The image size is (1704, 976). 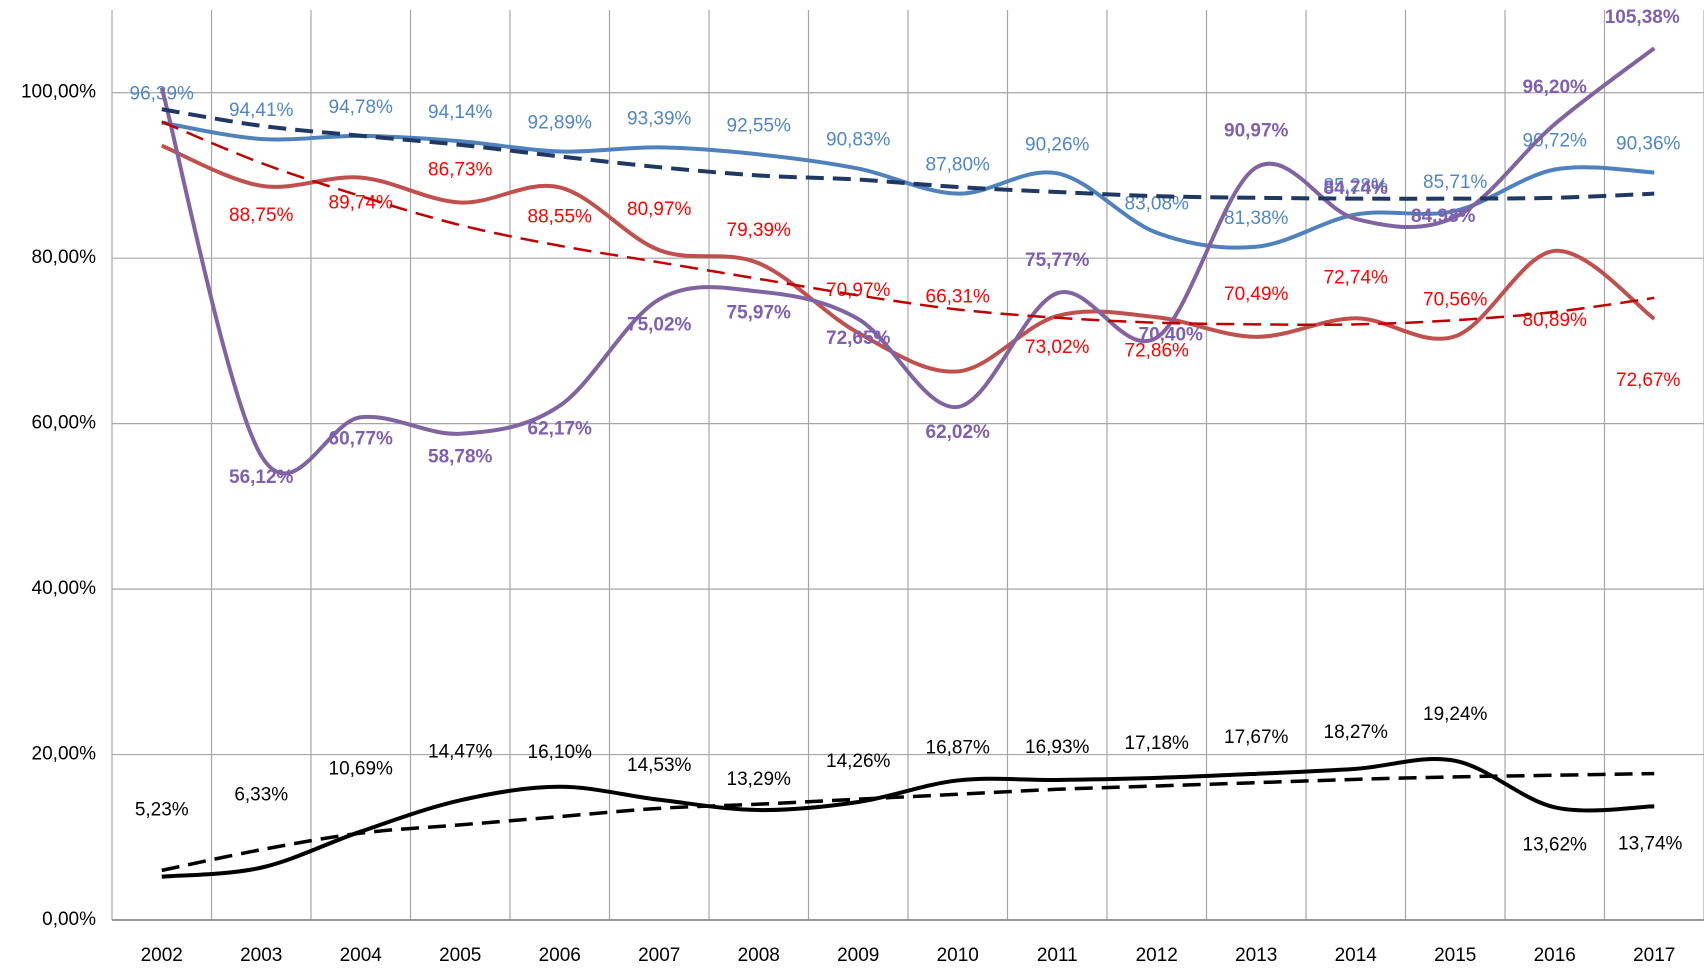 I want to click on data-label: 88,75%, so click(x=261, y=215).